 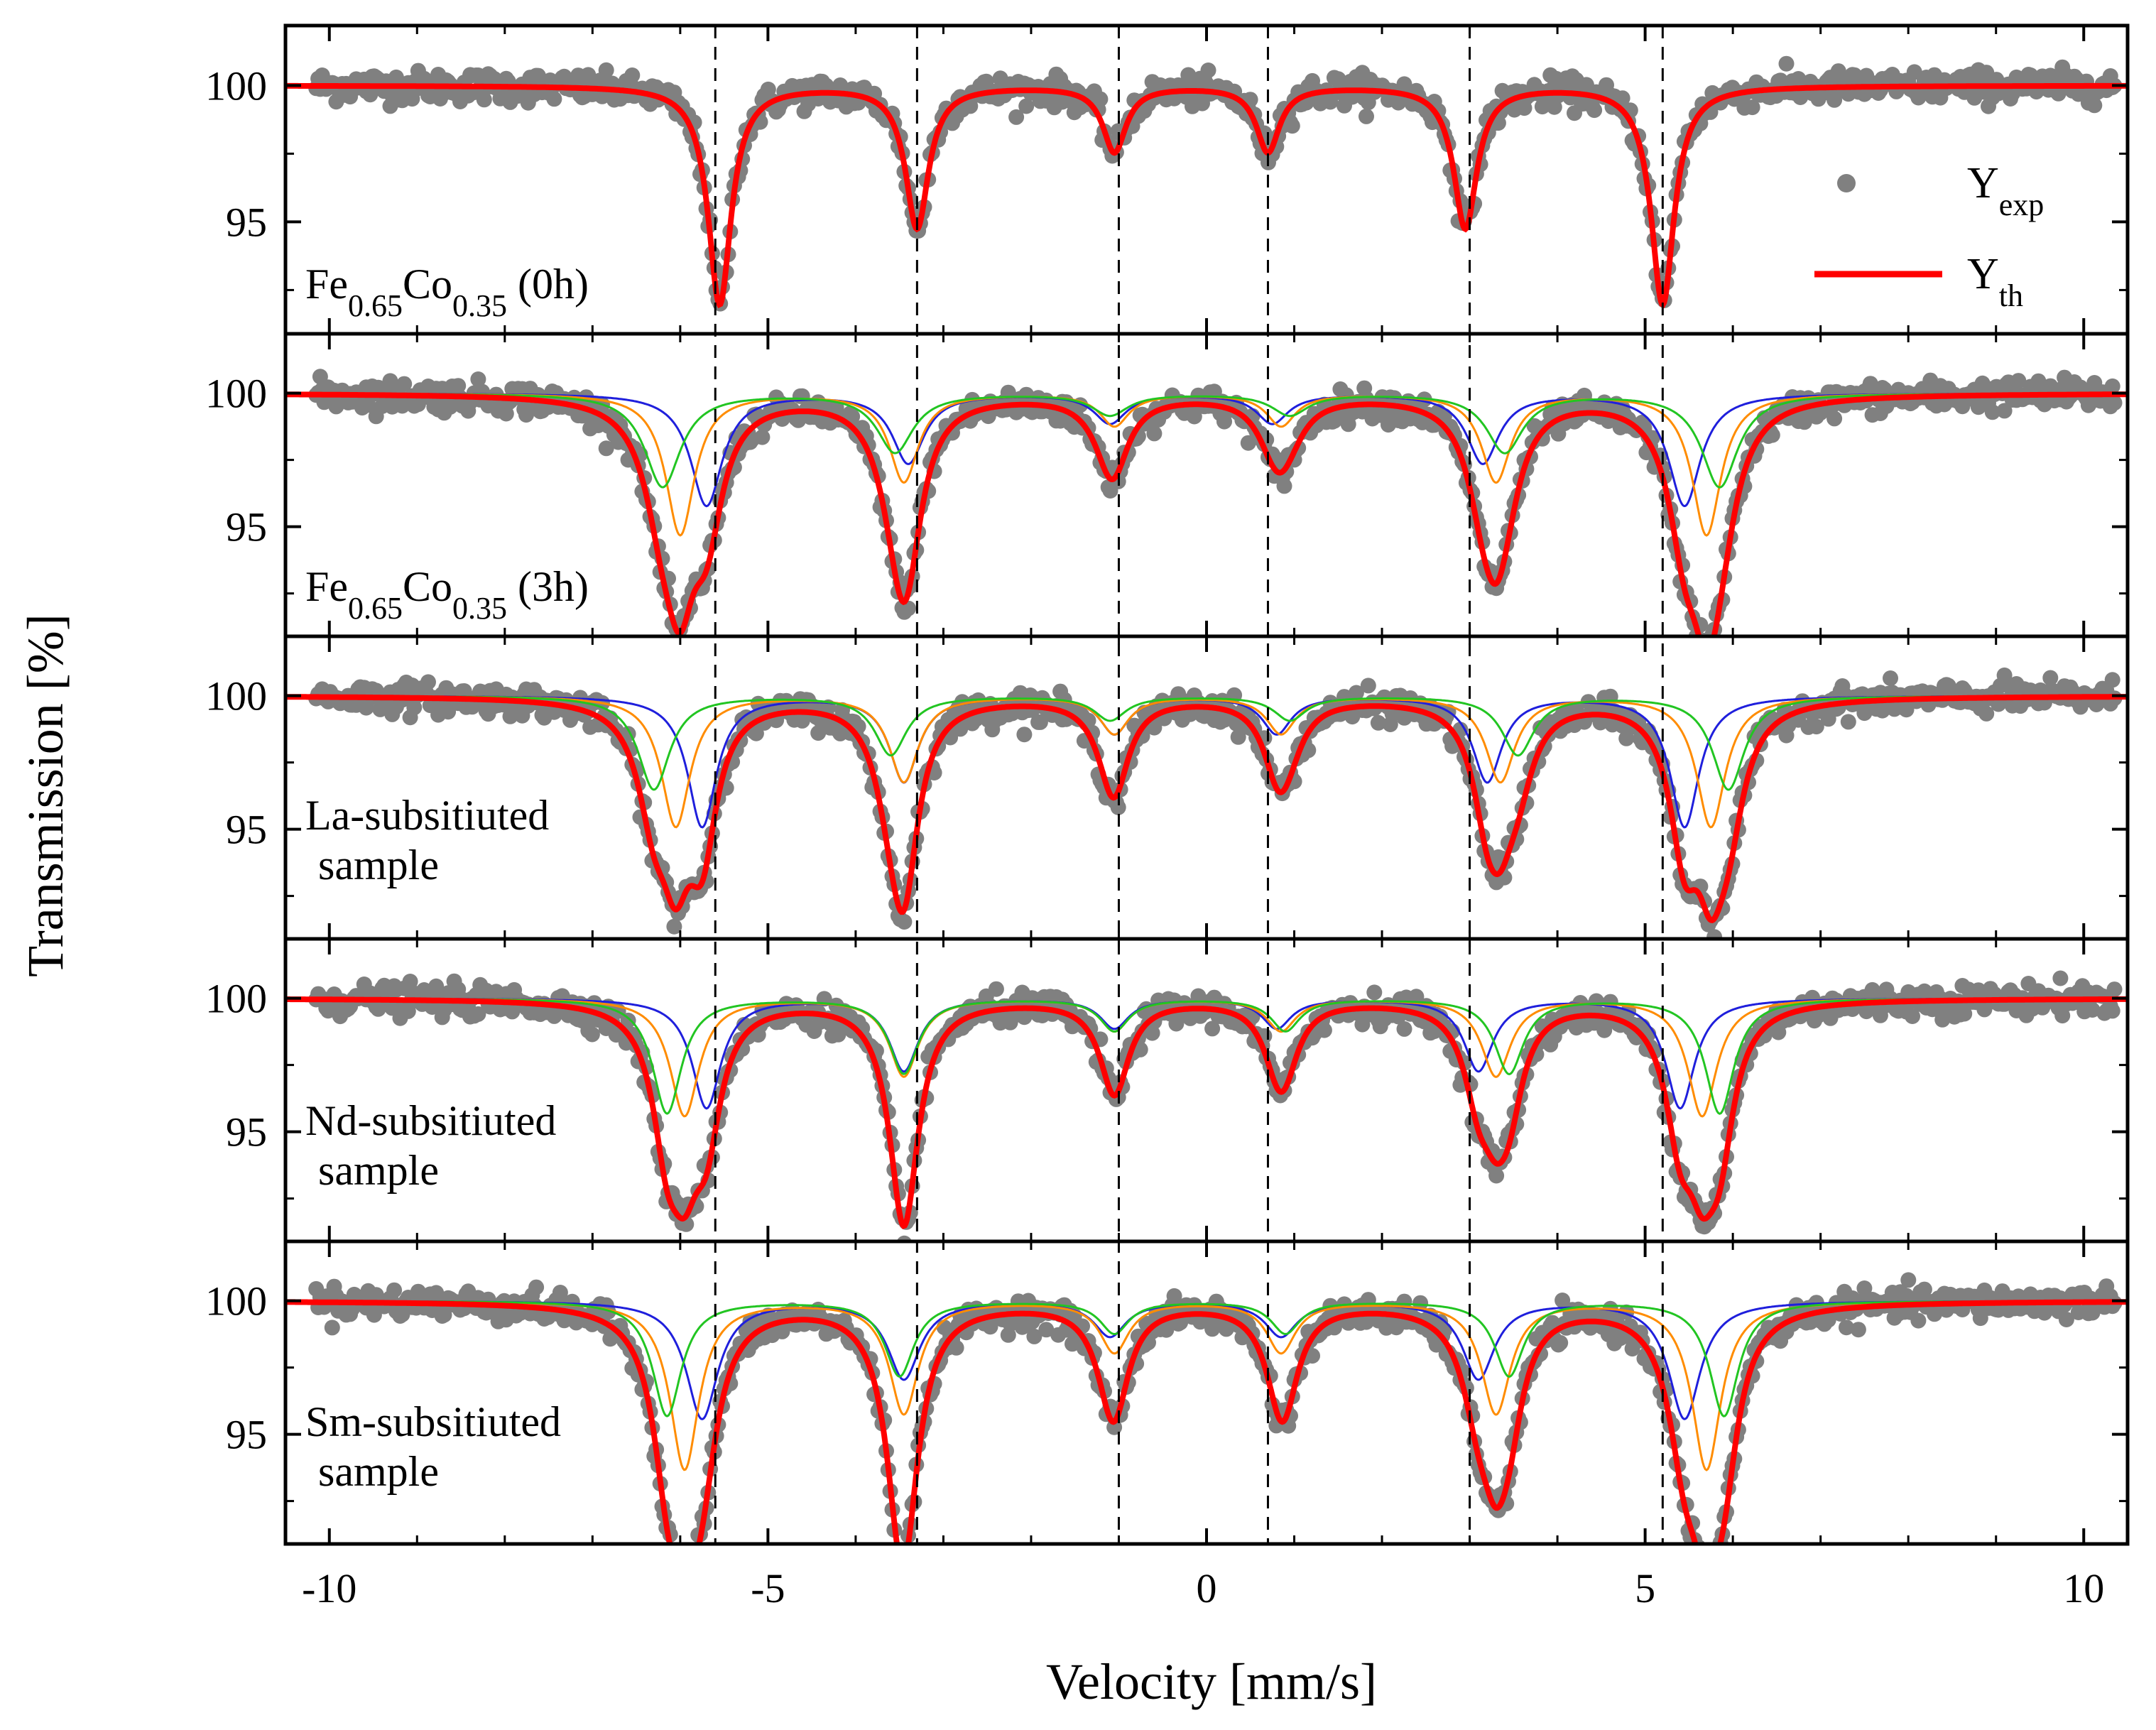 What do you see at coordinates (479, 608) in the screenshot?
I see `subscript-text: 0.35` at bounding box center [479, 608].